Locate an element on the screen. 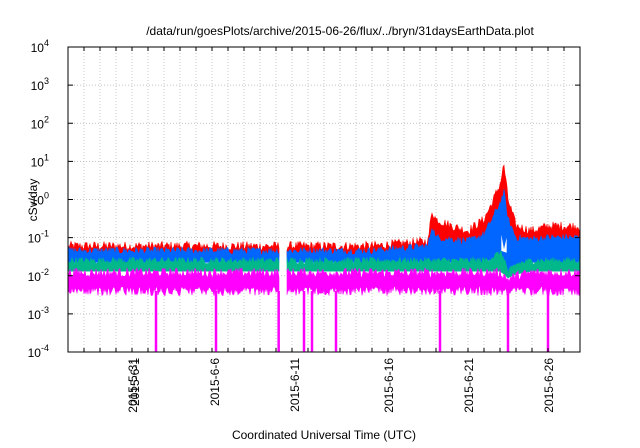  x-tick-label: 2015-6-1 is located at coordinates (135, 382).